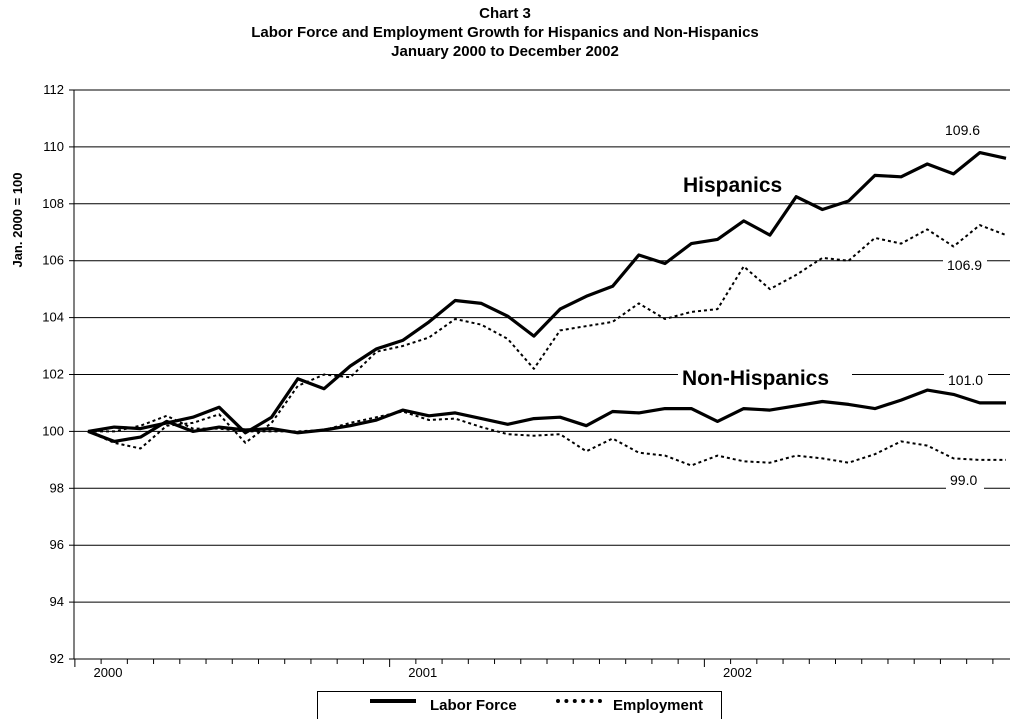 The image size is (1010, 719). Describe the element at coordinates (505, 13) in the screenshot. I see `chart-title: Chart 3` at that location.